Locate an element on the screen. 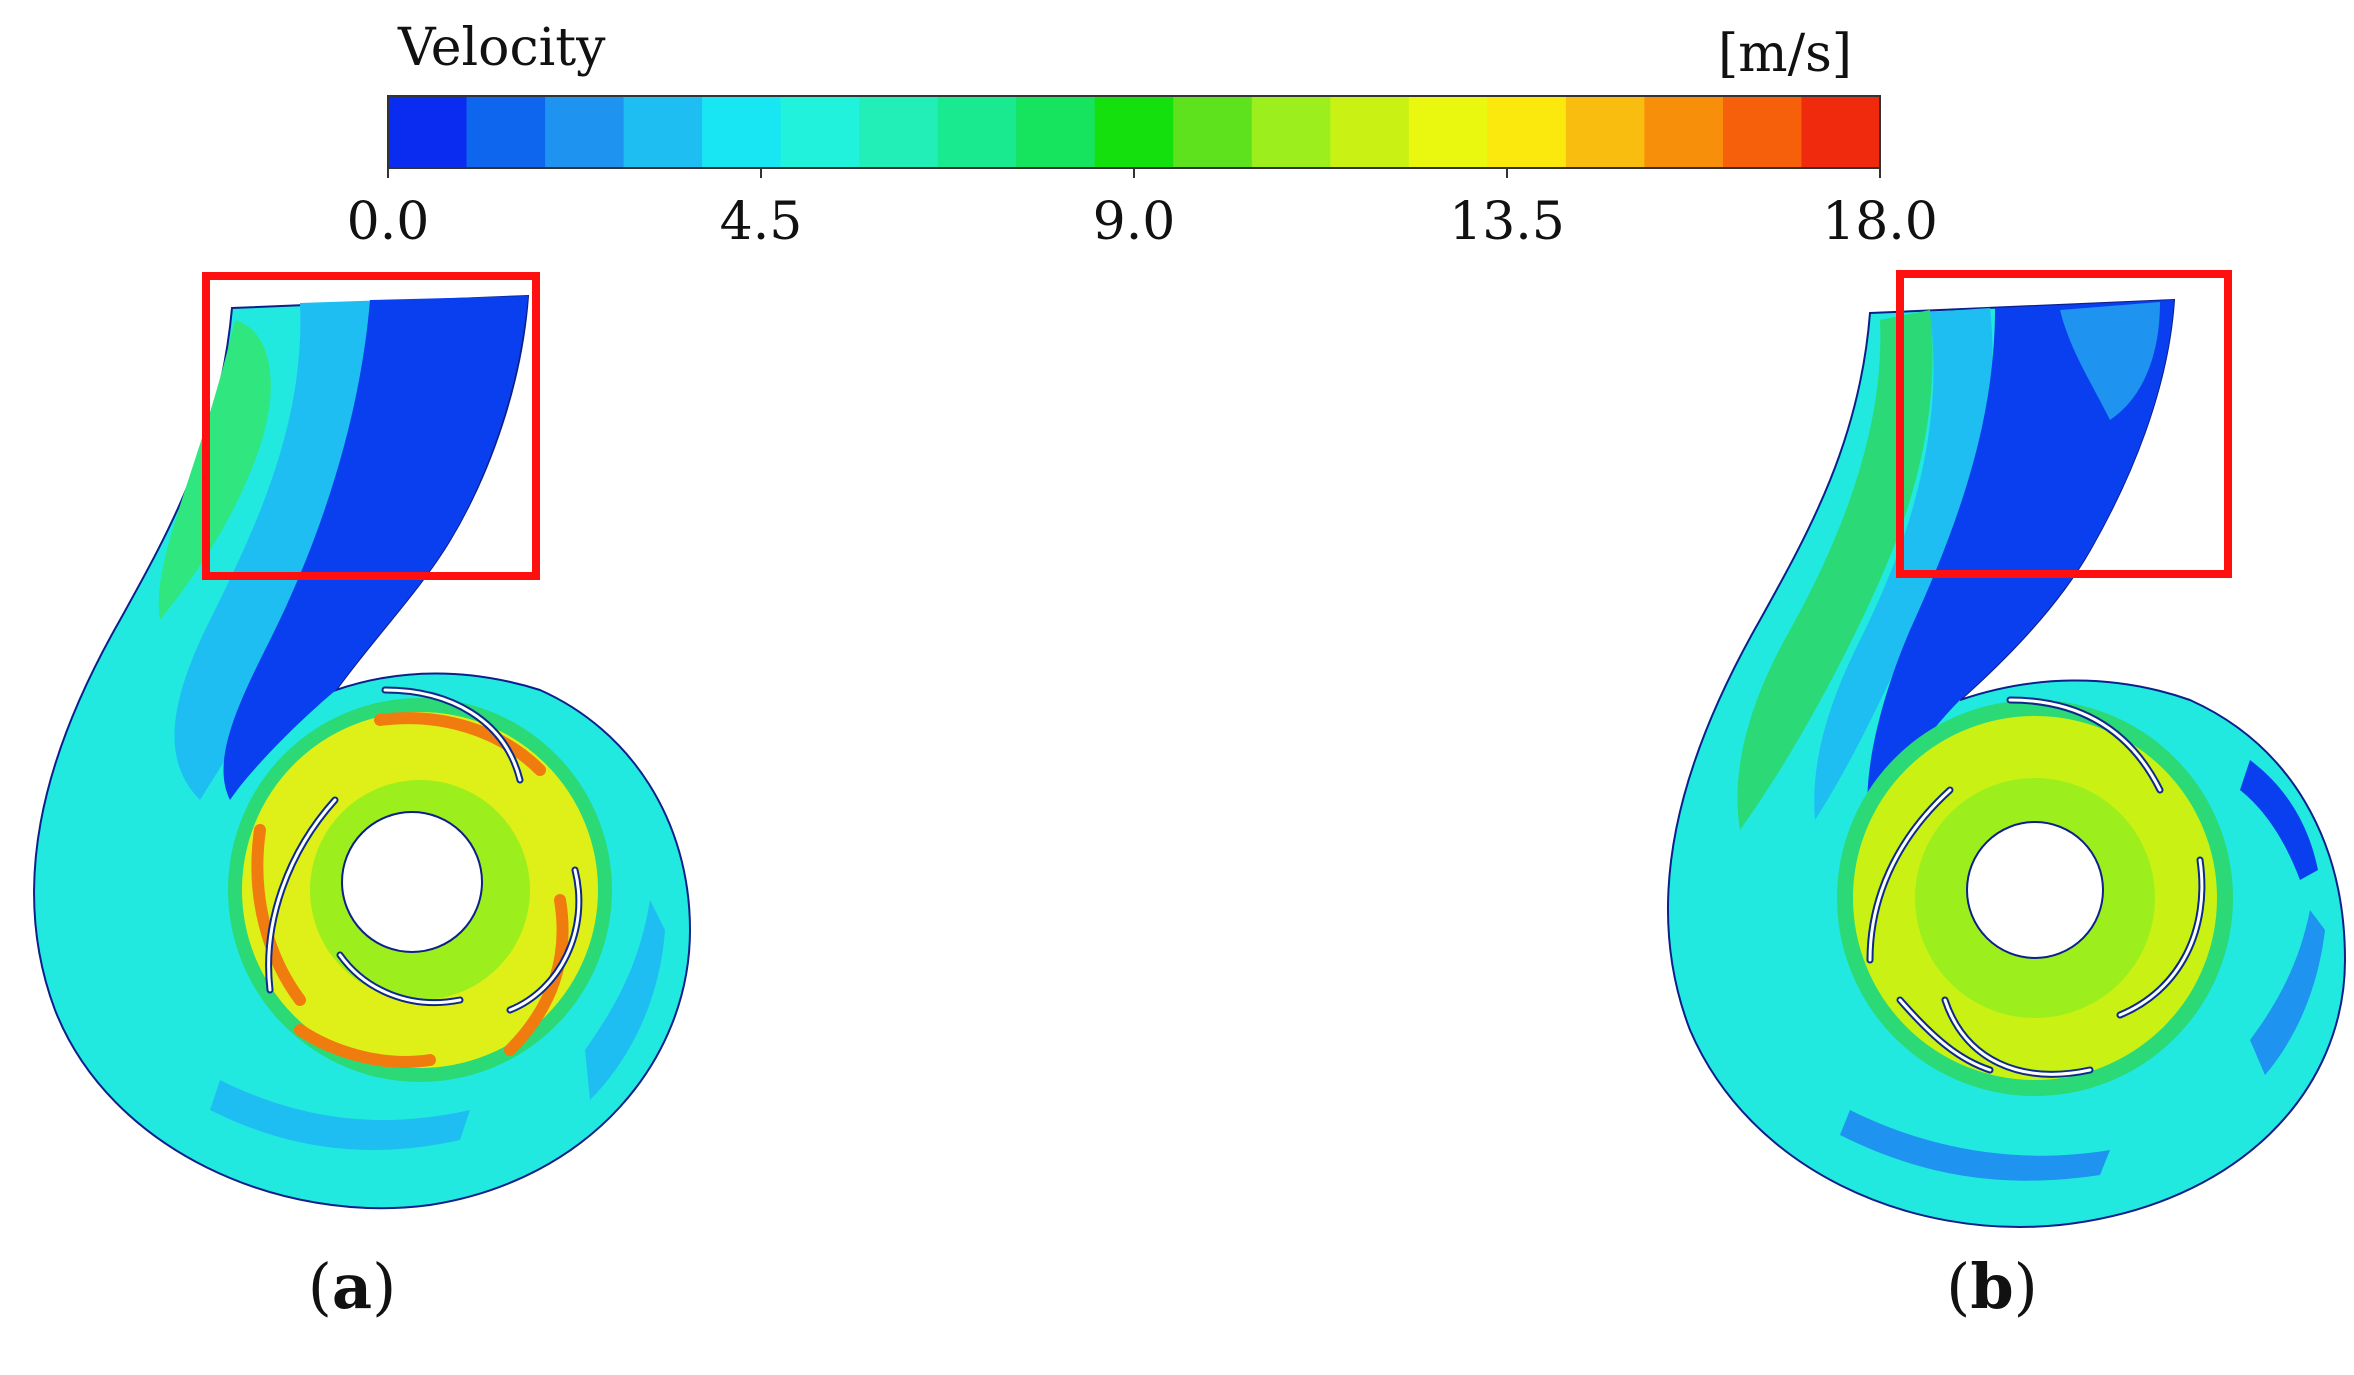 The width and height of the screenshot is (2354, 1375). peak-streak-a3 is located at coordinates (536, 975).